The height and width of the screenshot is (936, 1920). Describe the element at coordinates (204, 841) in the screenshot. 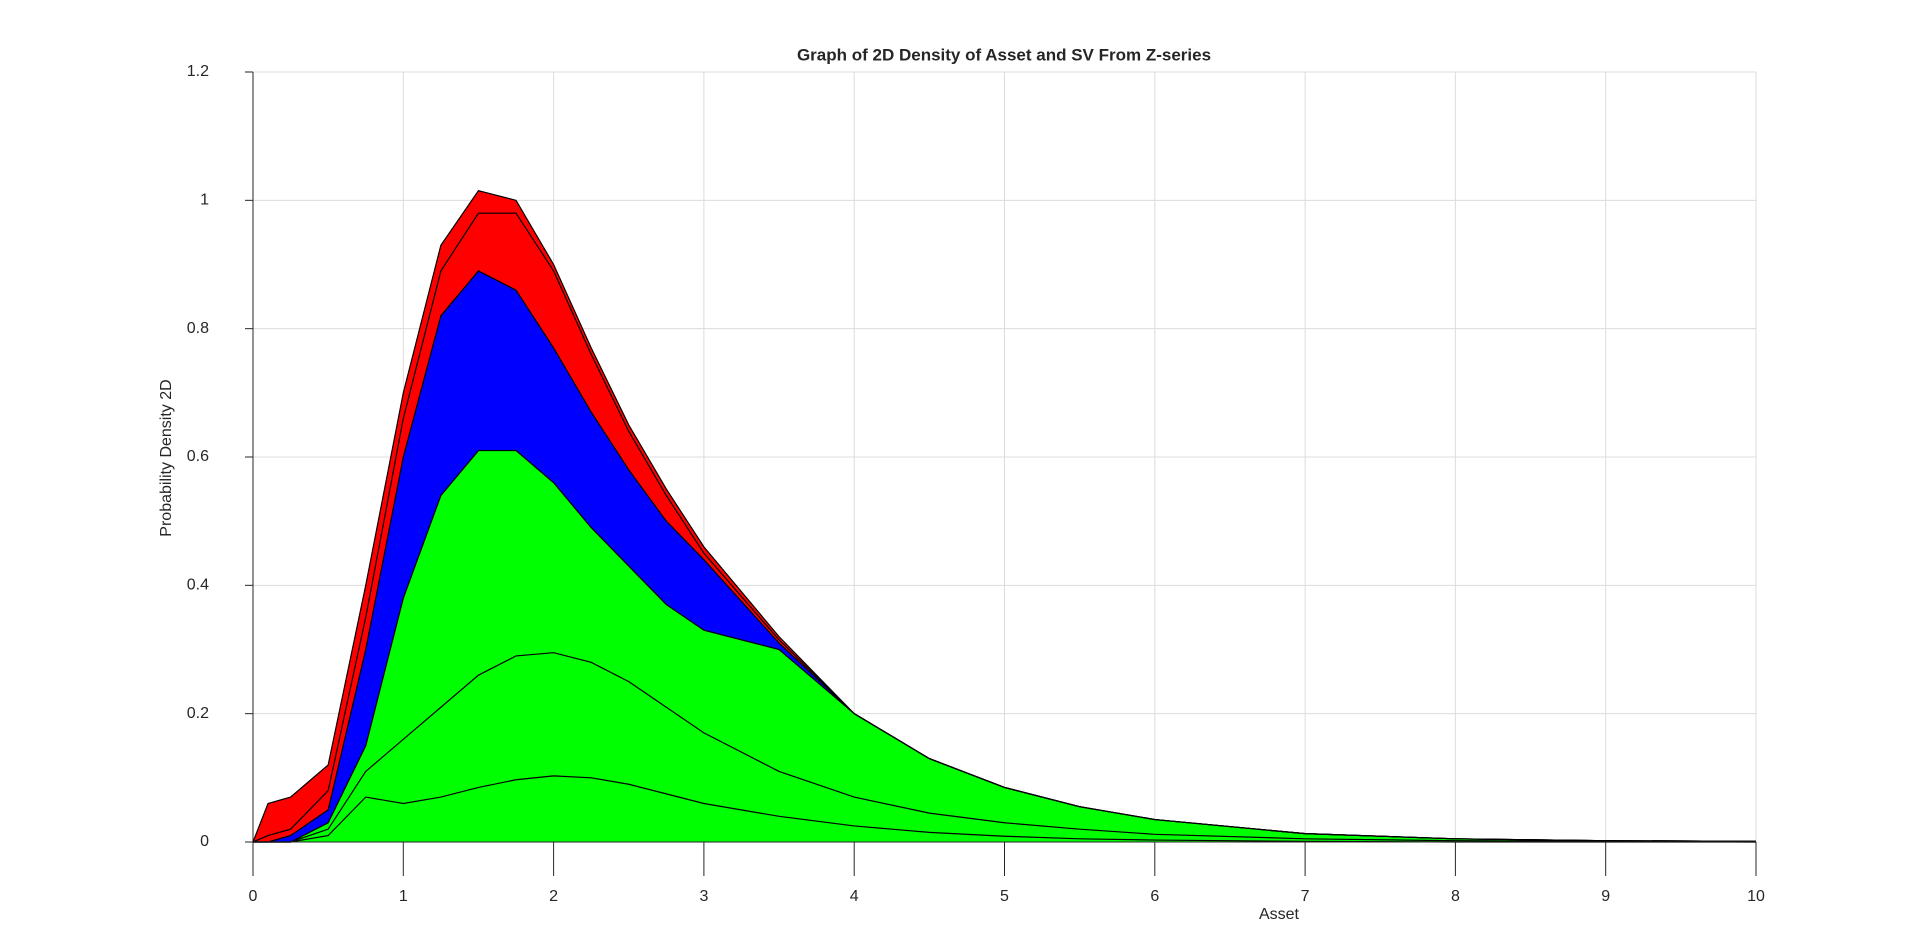

I see `y-tick-label: 0` at that location.